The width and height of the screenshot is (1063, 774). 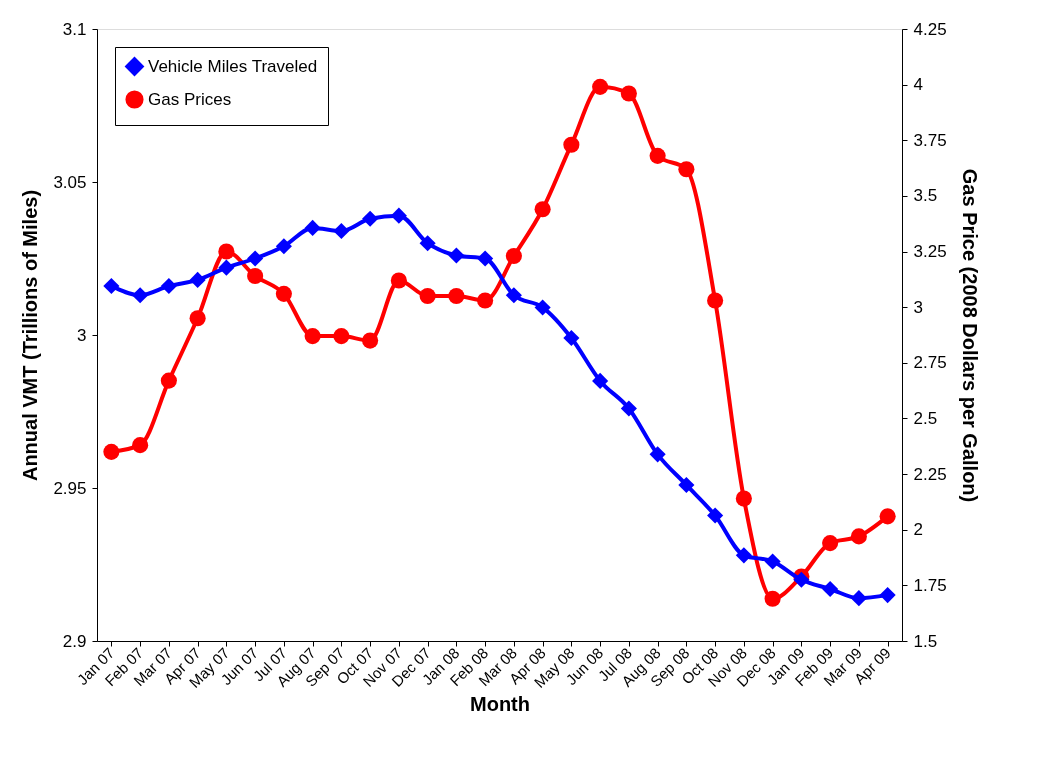 I want to click on y2-tick-label: 1.5, so click(x=925, y=641).